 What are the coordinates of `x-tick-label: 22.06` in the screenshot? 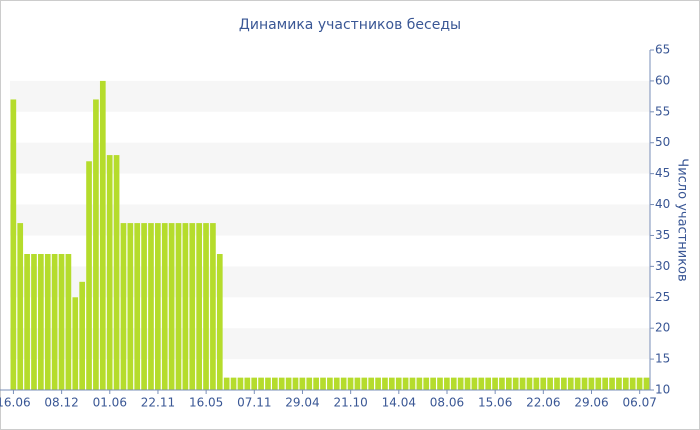 It's located at (543, 403).